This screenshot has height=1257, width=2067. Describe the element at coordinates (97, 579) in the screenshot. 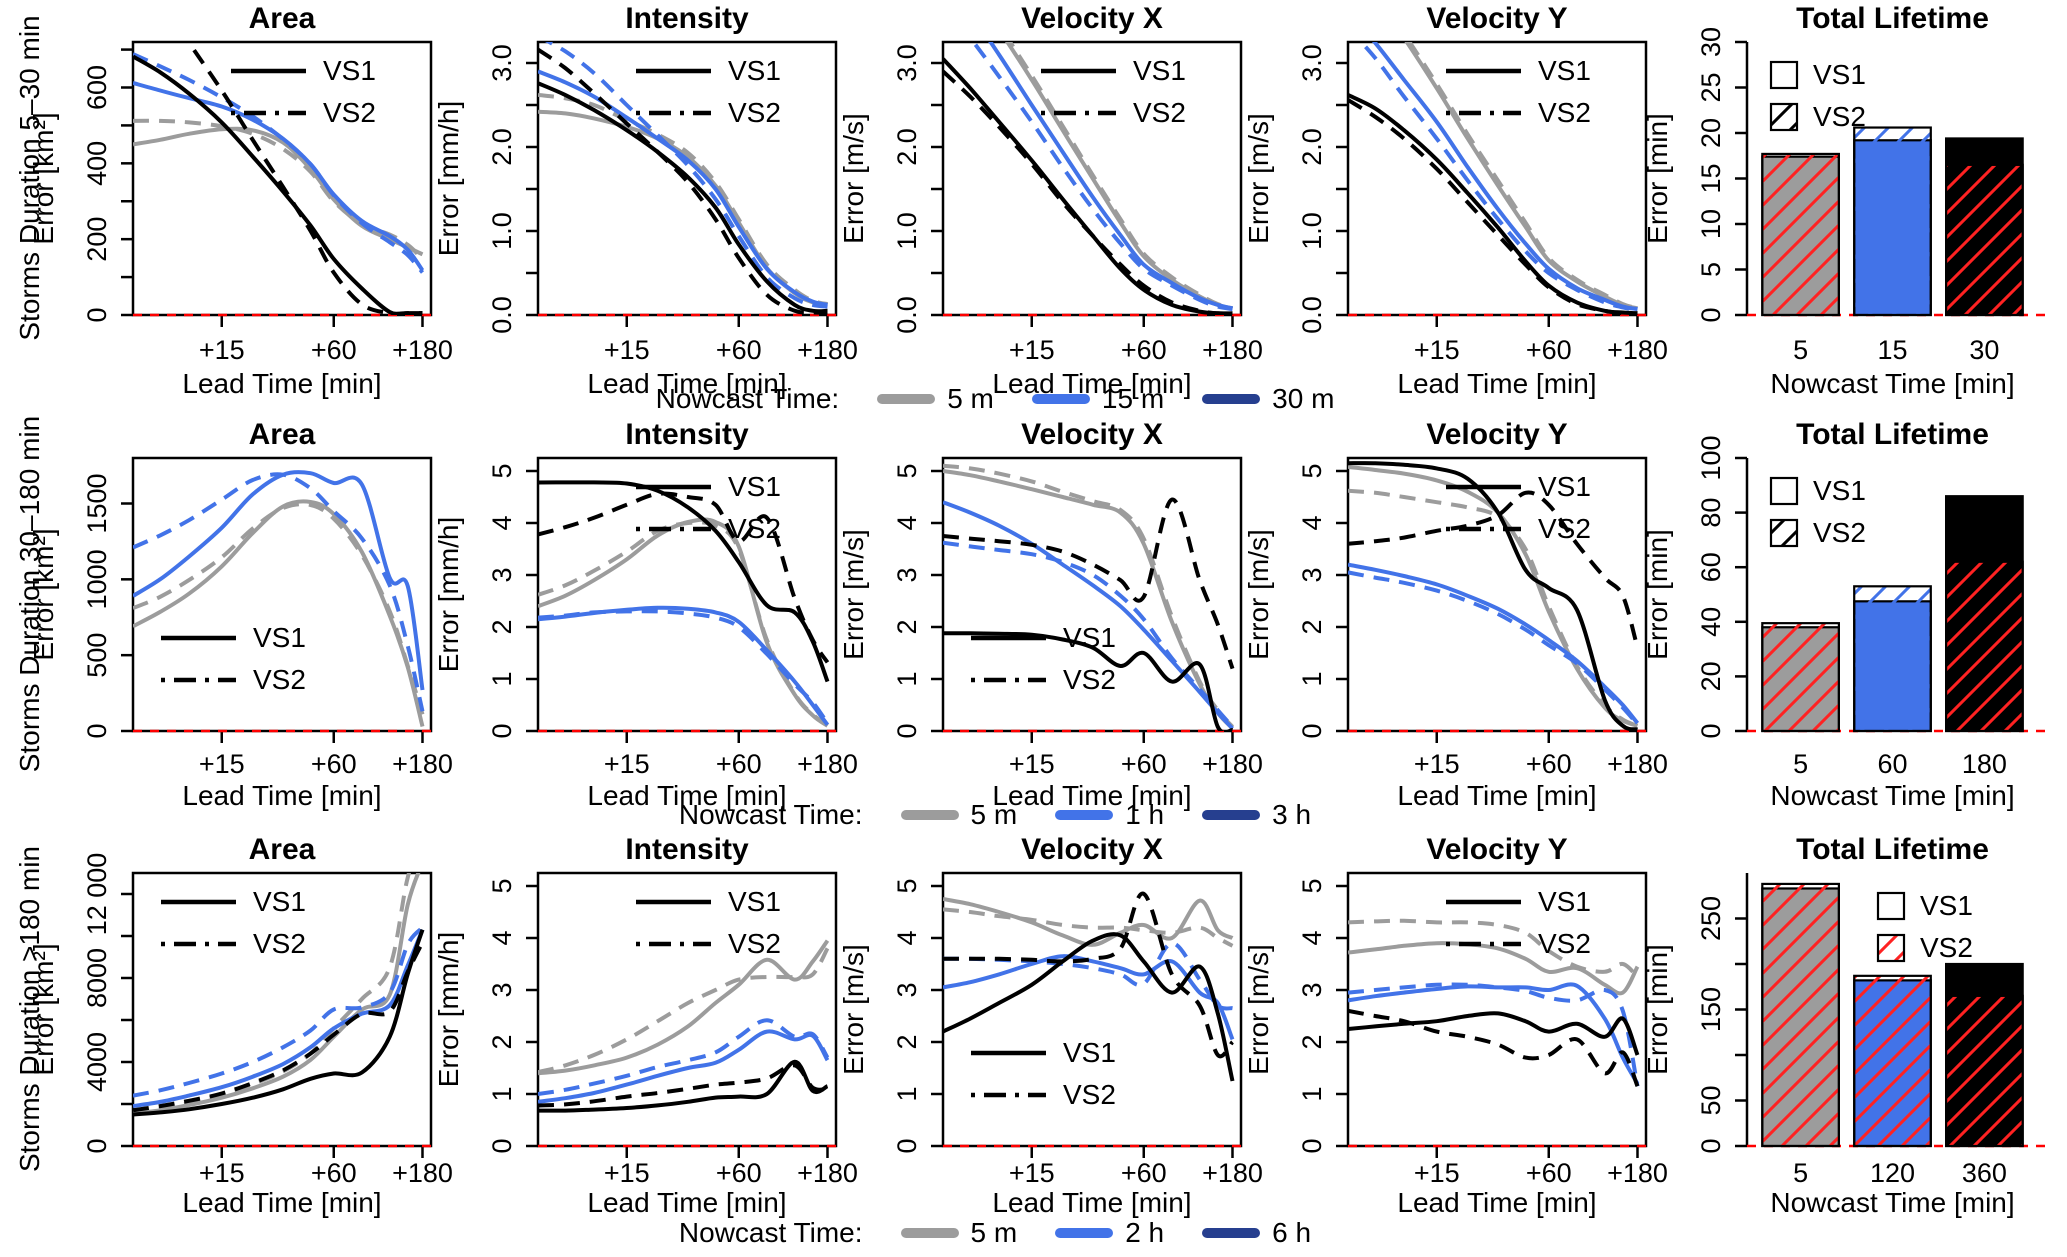

I see `y-tick-label: 1000` at that location.